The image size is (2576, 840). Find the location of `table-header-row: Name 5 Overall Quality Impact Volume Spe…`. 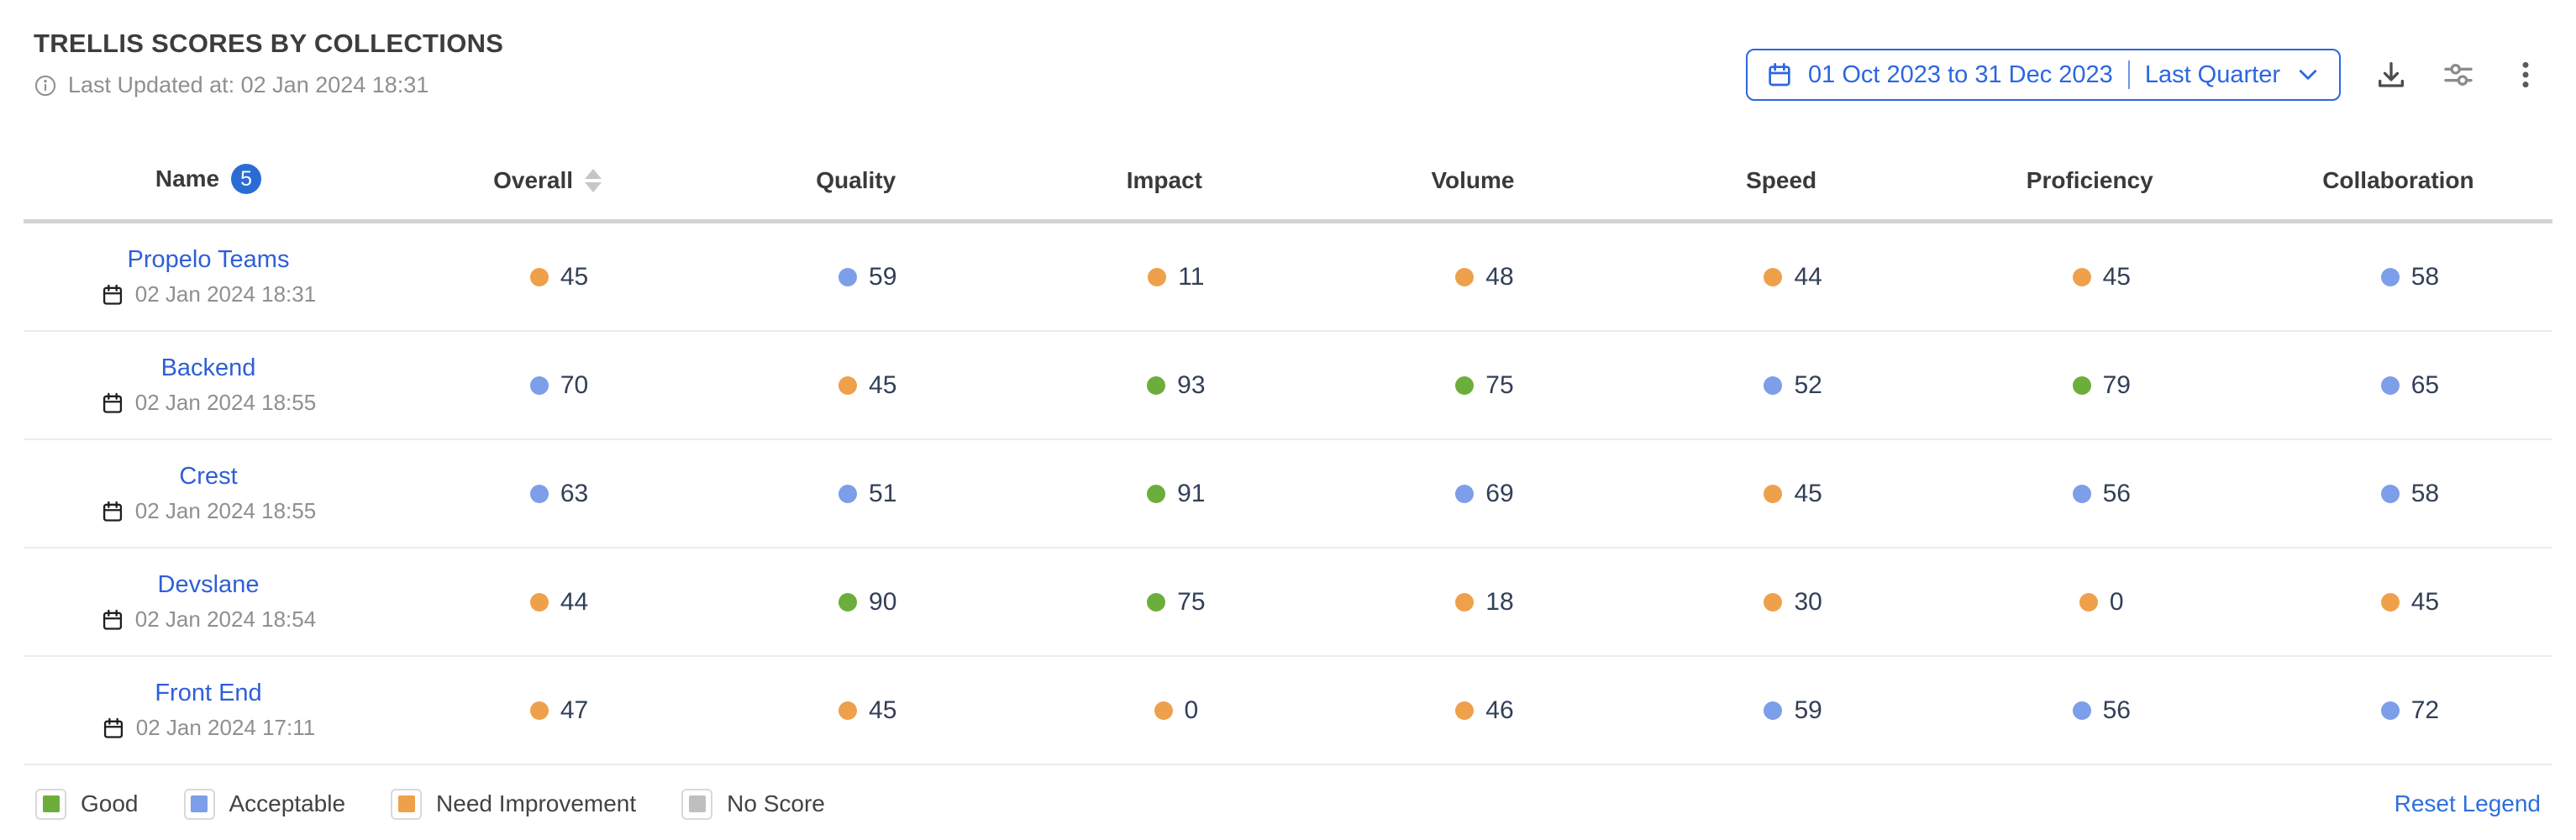

table-header-row: Name 5 Overall Quality Impact Volume Spe… is located at coordinates (1288, 161).